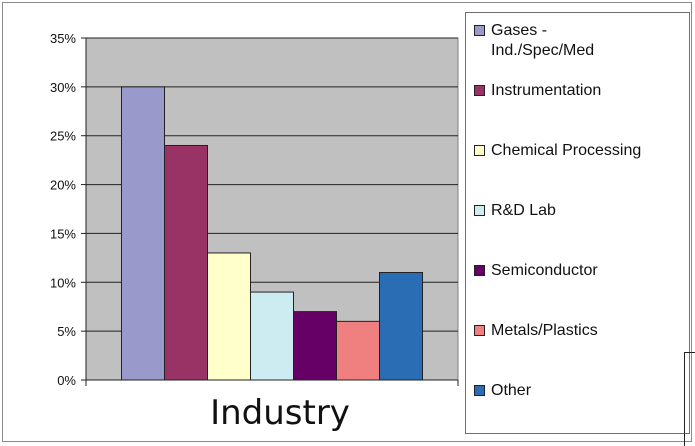 This screenshot has height=446, width=695. I want to click on bar-semiconductor, so click(315, 346).